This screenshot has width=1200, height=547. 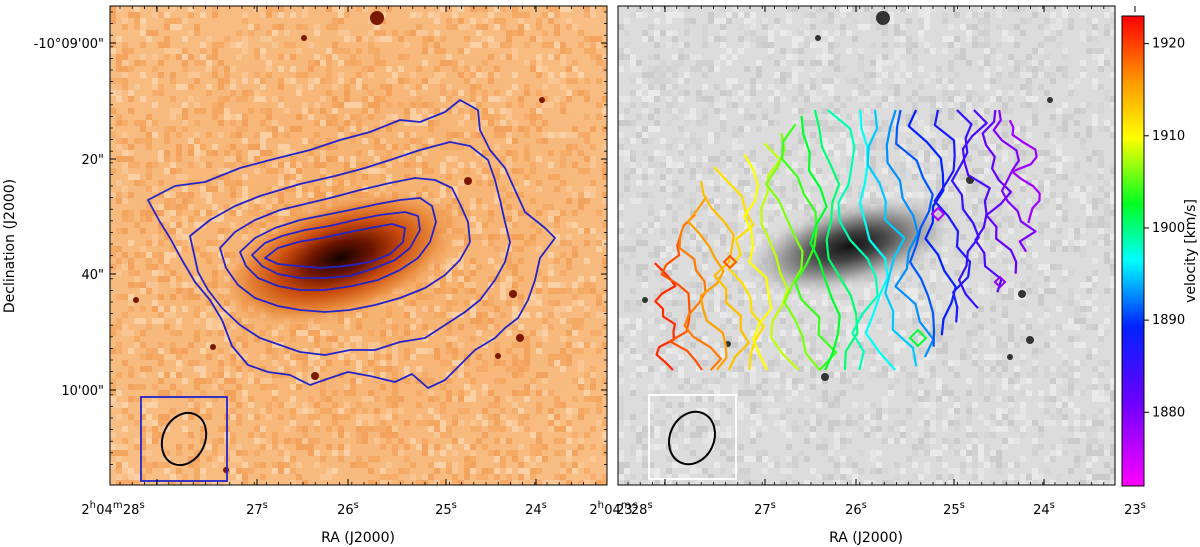 What do you see at coordinates (82, 391) in the screenshot?
I see `y-tick-label: 10'00"` at bounding box center [82, 391].